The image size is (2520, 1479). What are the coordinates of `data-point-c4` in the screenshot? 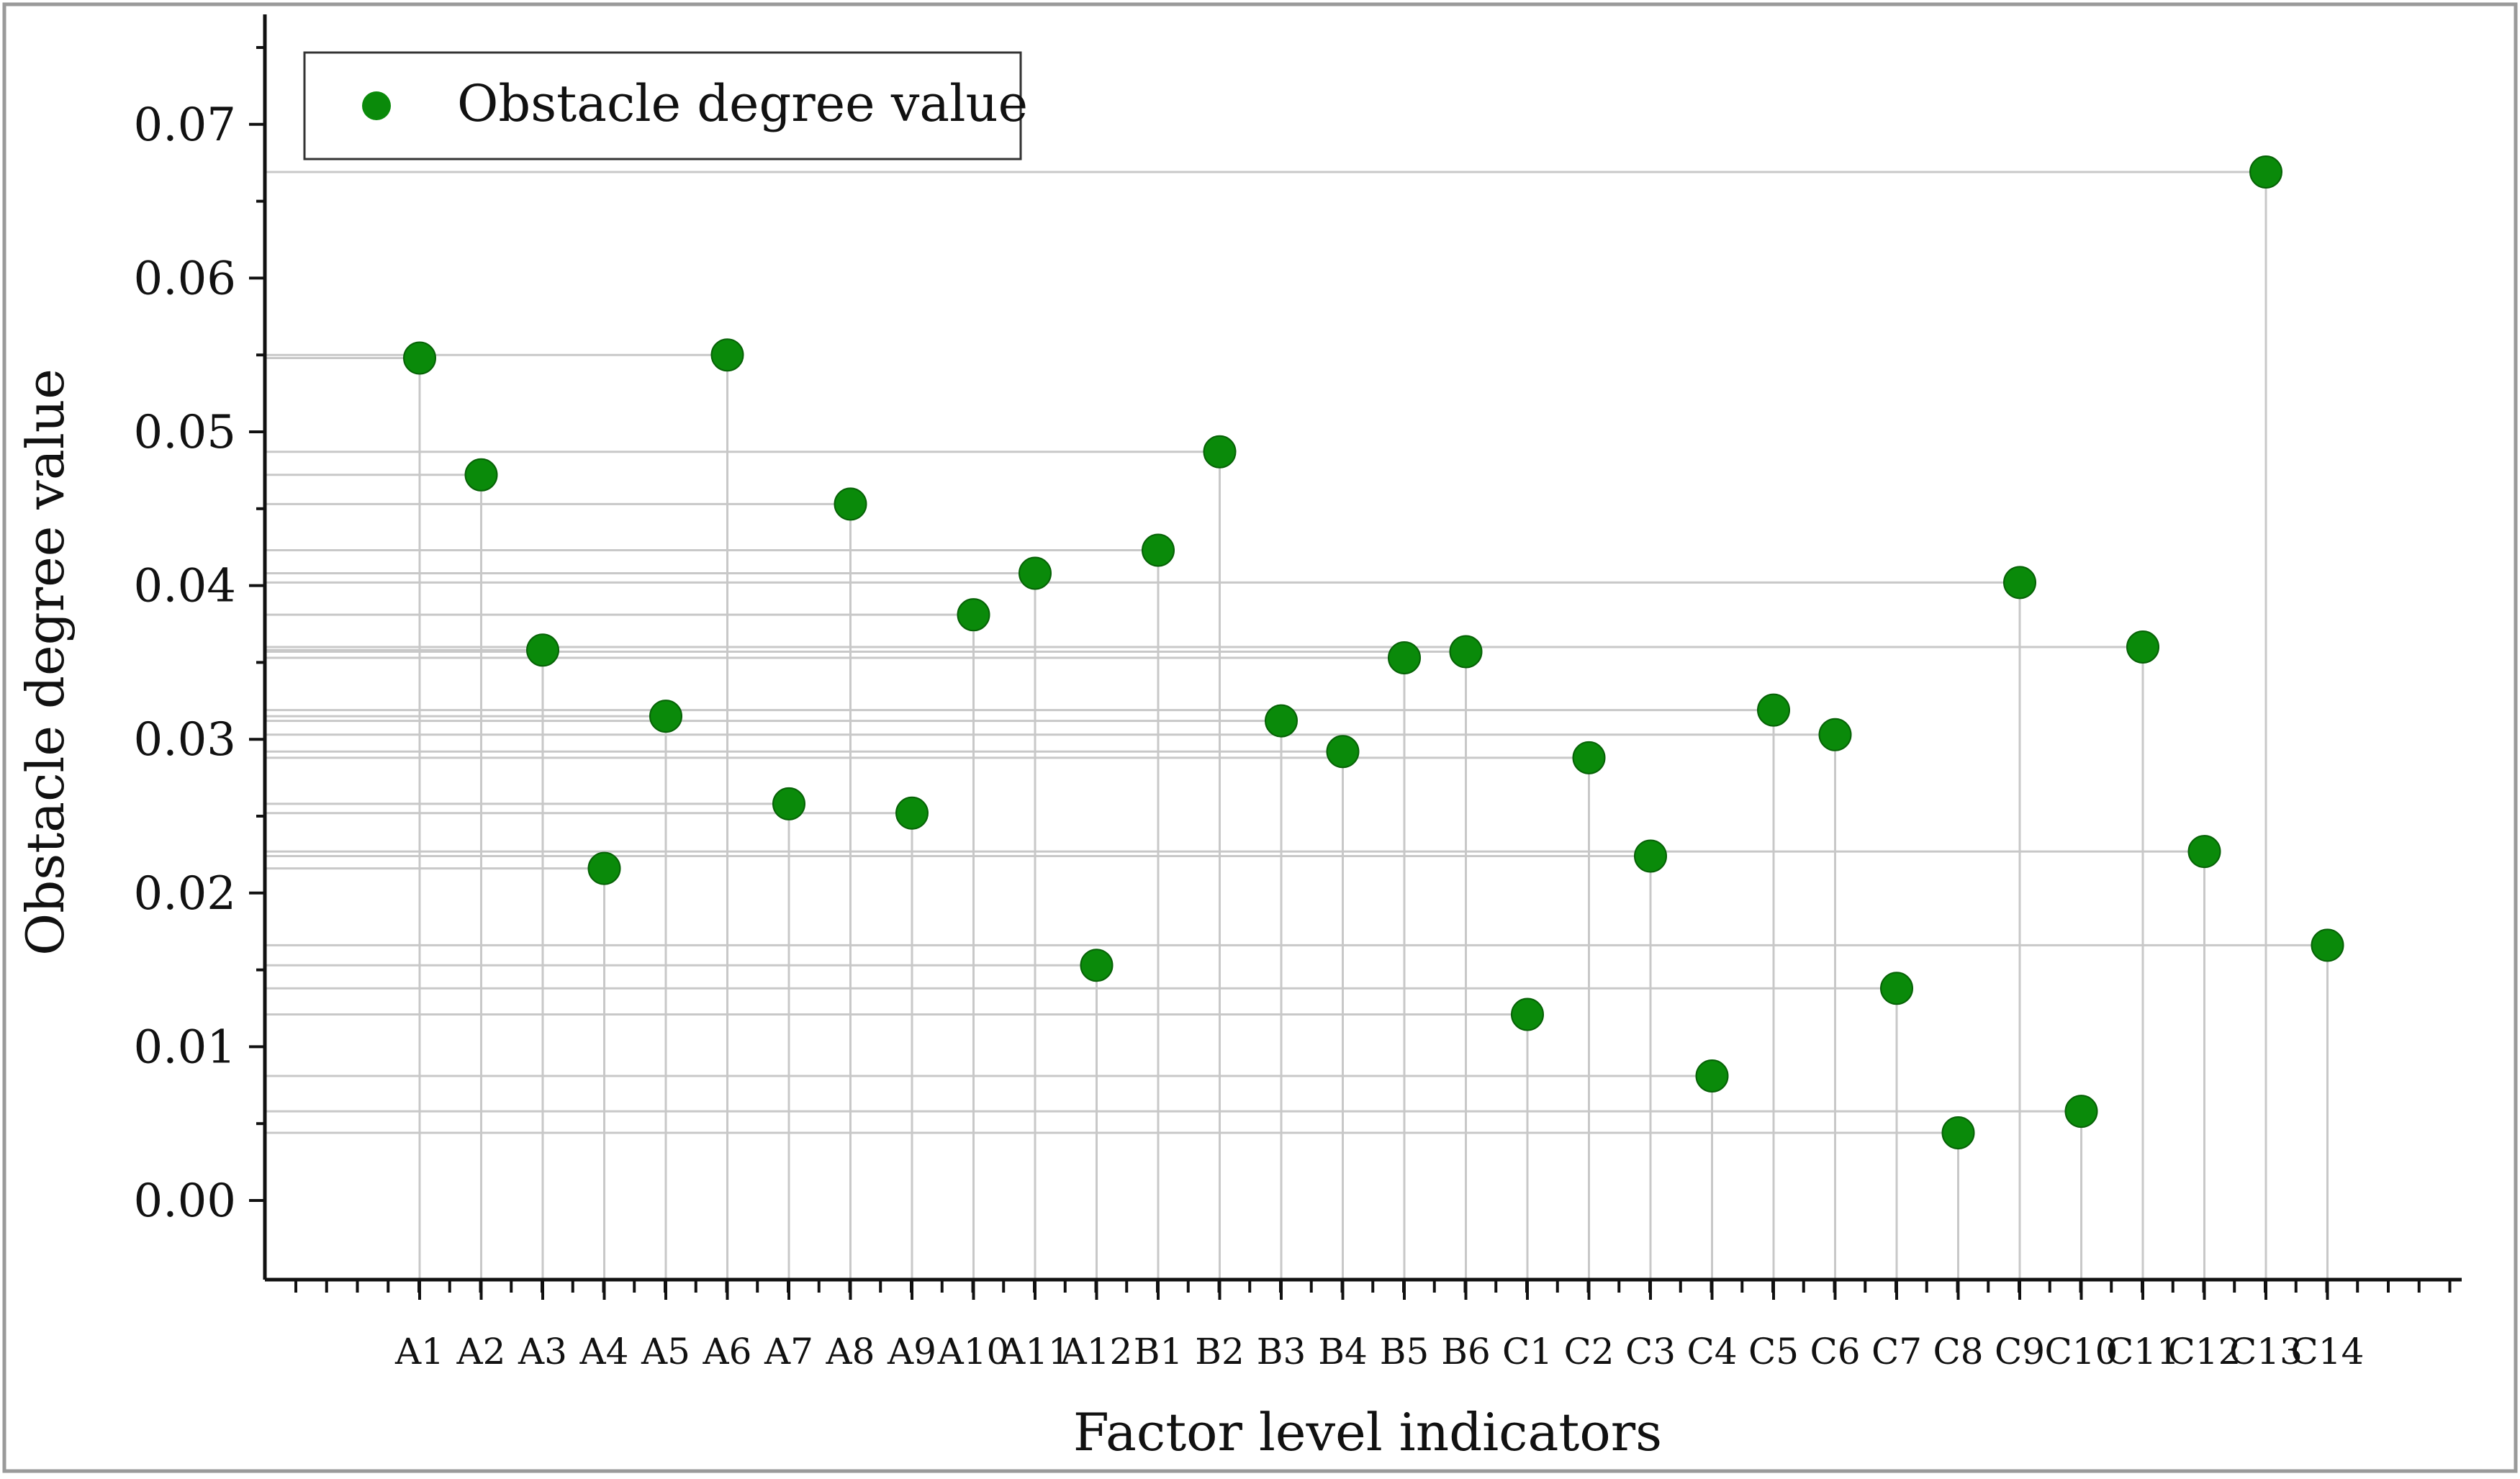 It's located at (1712, 1076).